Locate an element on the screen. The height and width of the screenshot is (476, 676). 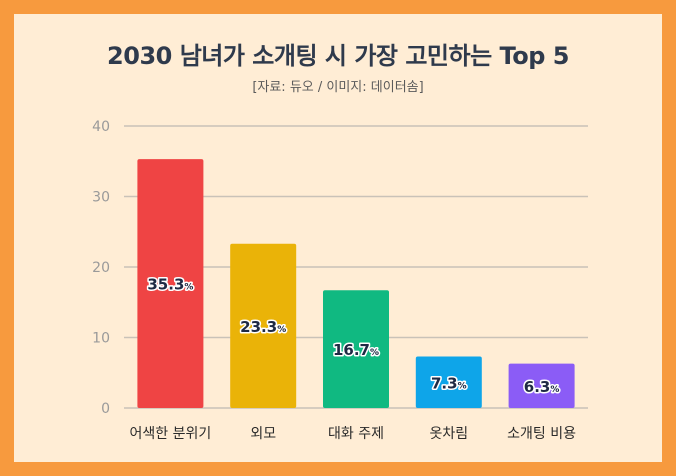
data-label: 16.7% is located at coordinates (356, 350).